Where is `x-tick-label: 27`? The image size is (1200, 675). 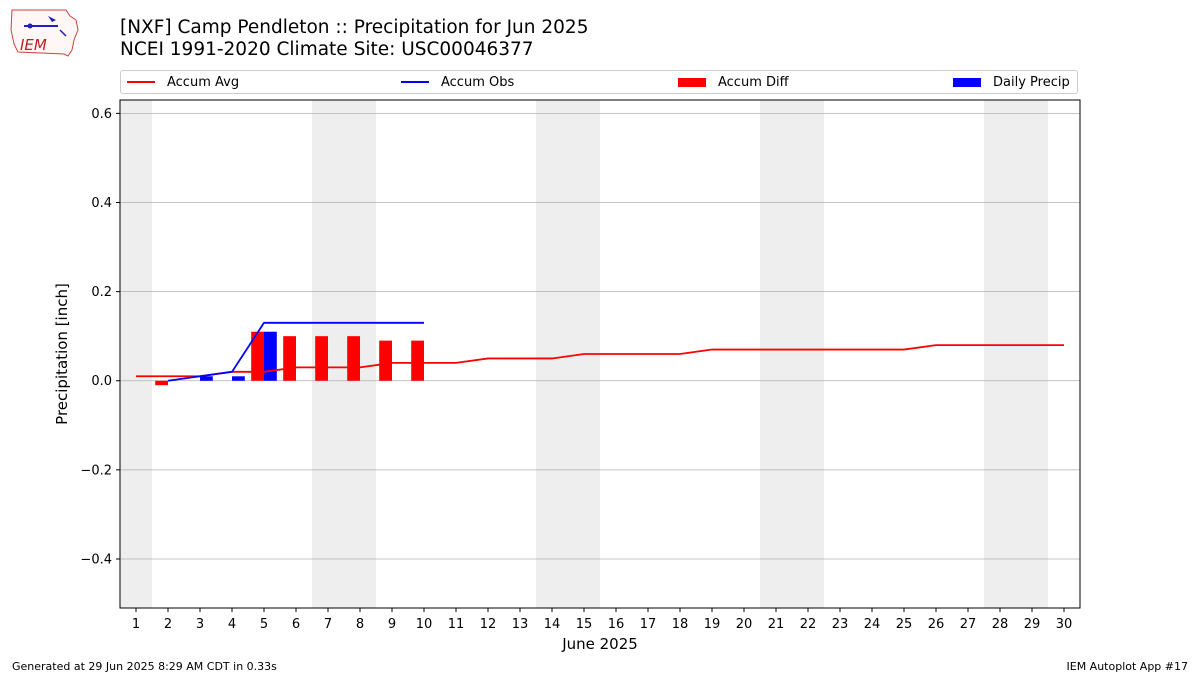 x-tick-label: 27 is located at coordinates (968, 624).